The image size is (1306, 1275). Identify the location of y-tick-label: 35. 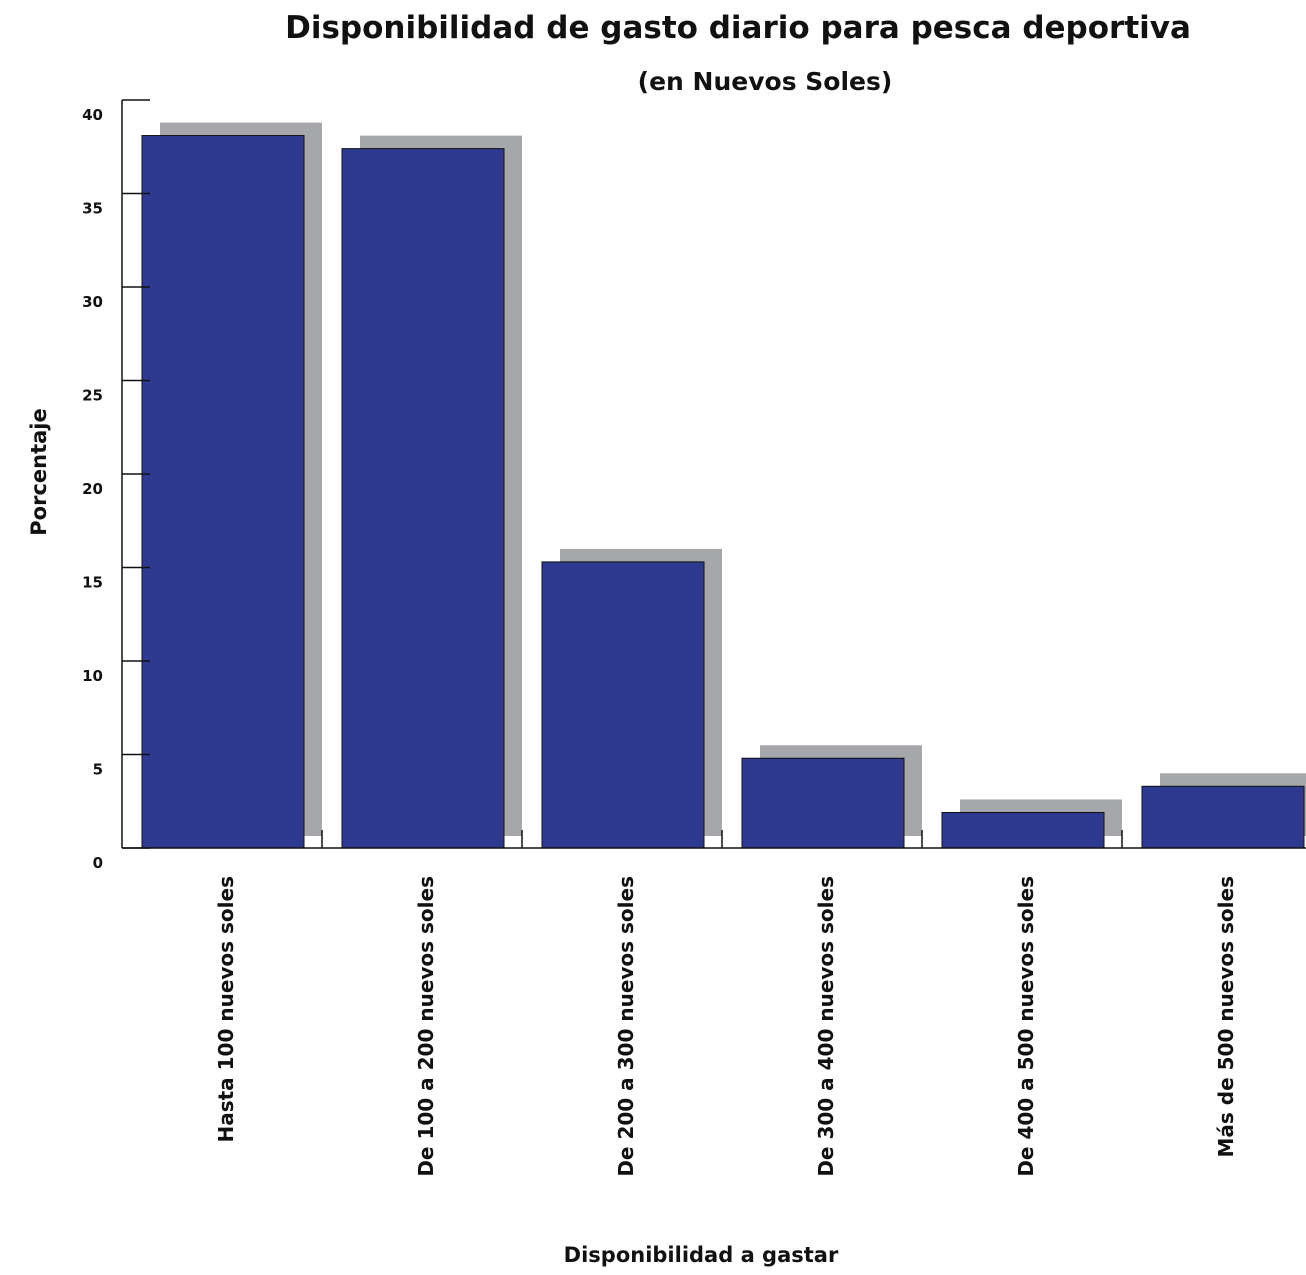
(92, 209).